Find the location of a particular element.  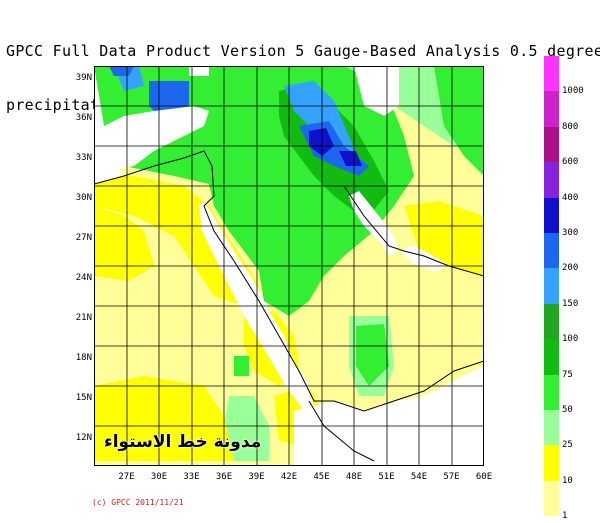

lon-tick-label: 51E is located at coordinates (386, 477).